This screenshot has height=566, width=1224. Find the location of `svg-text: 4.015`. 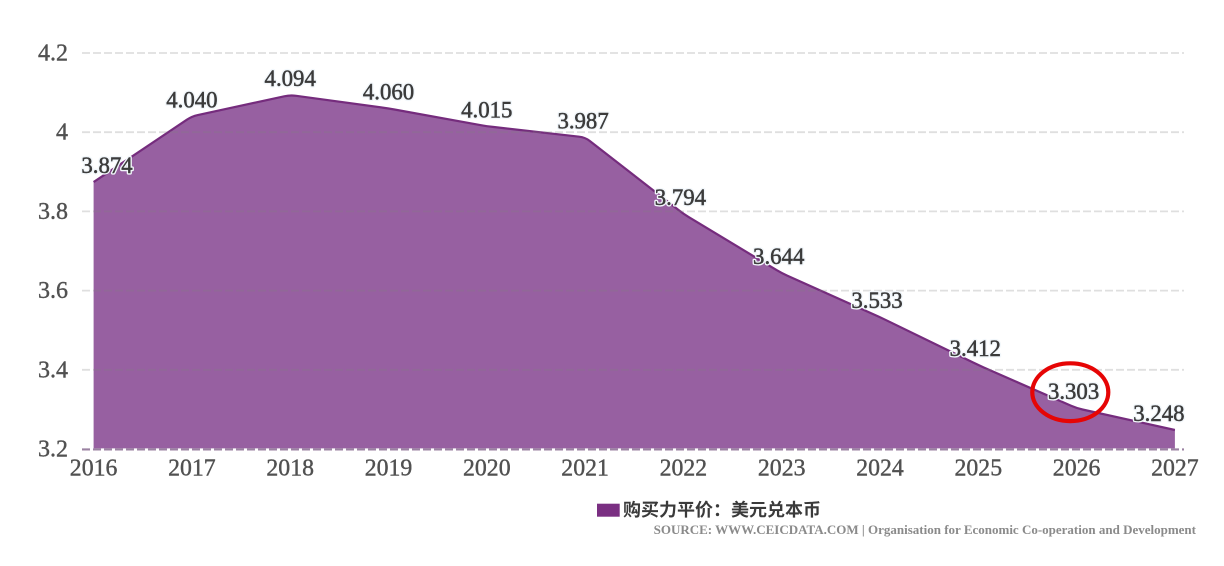

svg-text: 4.015 is located at coordinates (486, 109).